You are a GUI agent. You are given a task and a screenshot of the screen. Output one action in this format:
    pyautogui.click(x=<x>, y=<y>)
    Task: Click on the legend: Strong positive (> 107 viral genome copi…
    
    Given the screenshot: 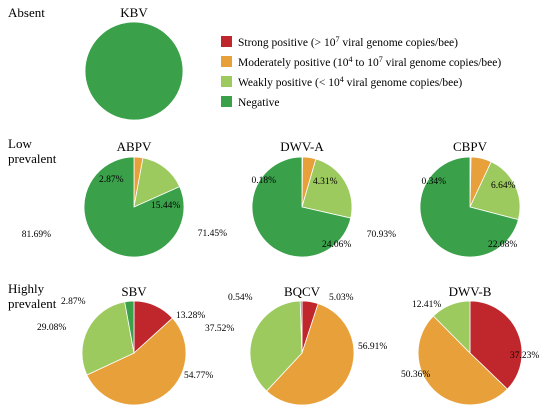 What is the action you would take?
    pyautogui.click(x=361, y=72)
    